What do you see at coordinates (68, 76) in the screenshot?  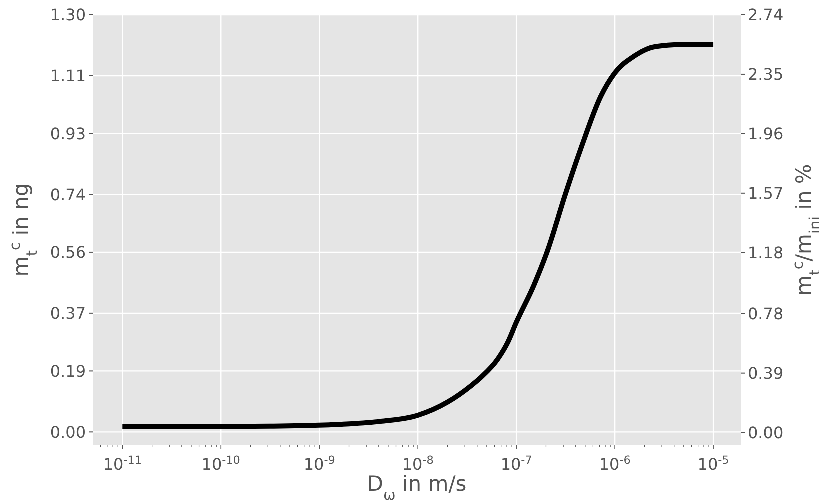 I see `y-tick-label: 1.11` at bounding box center [68, 76].